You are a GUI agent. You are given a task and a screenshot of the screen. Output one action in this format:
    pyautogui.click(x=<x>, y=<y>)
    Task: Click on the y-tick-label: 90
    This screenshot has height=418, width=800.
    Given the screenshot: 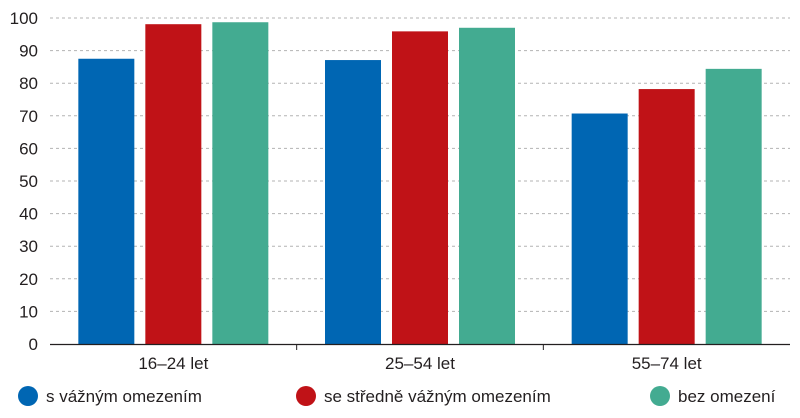 What is the action you would take?
    pyautogui.click(x=28, y=51)
    